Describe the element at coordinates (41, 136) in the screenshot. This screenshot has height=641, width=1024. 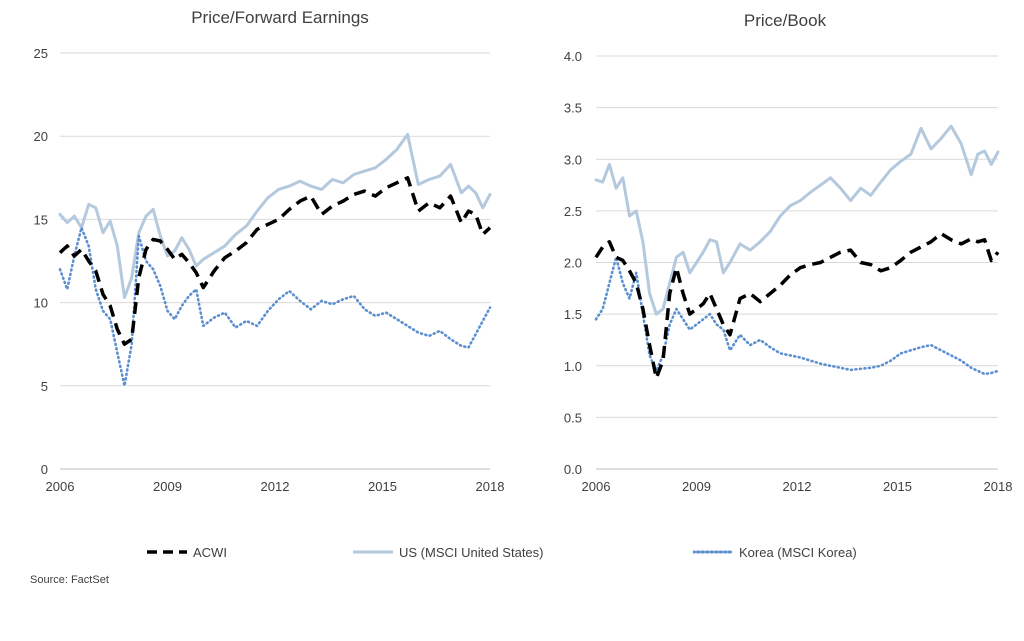
I see `y-tick-label: 20` at that location.